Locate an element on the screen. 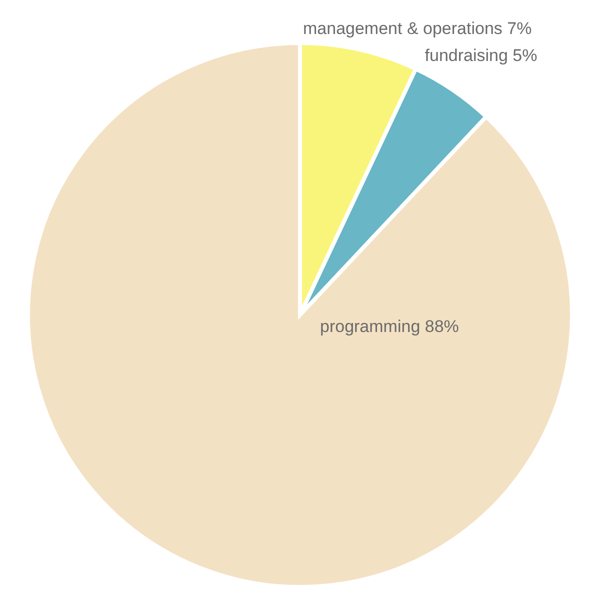  slice-label: programming 88% is located at coordinates (389, 326).